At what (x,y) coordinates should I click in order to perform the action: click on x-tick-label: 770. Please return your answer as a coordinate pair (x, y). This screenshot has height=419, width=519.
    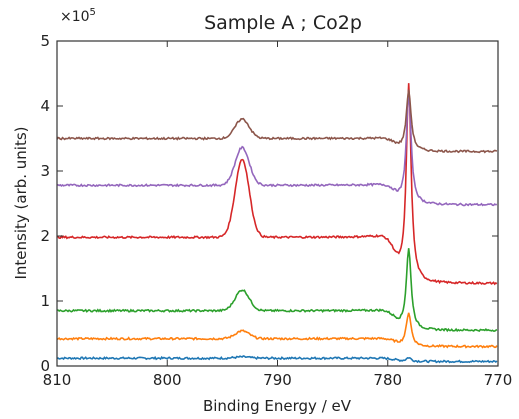
    Looking at the image, I should click on (498, 380).